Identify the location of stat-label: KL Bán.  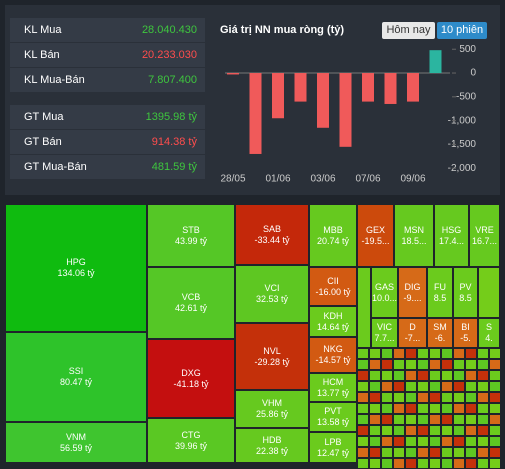
(42, 55).